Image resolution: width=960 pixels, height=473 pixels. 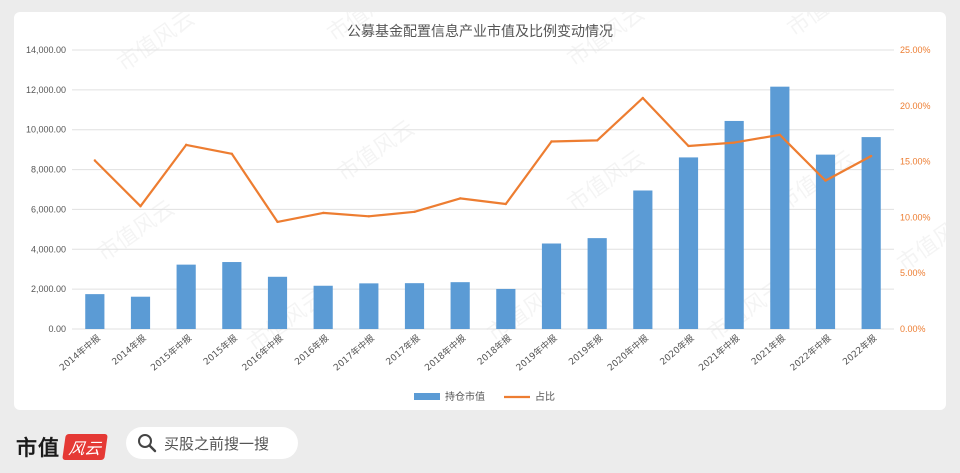 I want to click on y-right-tick-label: 20.00%, so click(x=915, y=106).